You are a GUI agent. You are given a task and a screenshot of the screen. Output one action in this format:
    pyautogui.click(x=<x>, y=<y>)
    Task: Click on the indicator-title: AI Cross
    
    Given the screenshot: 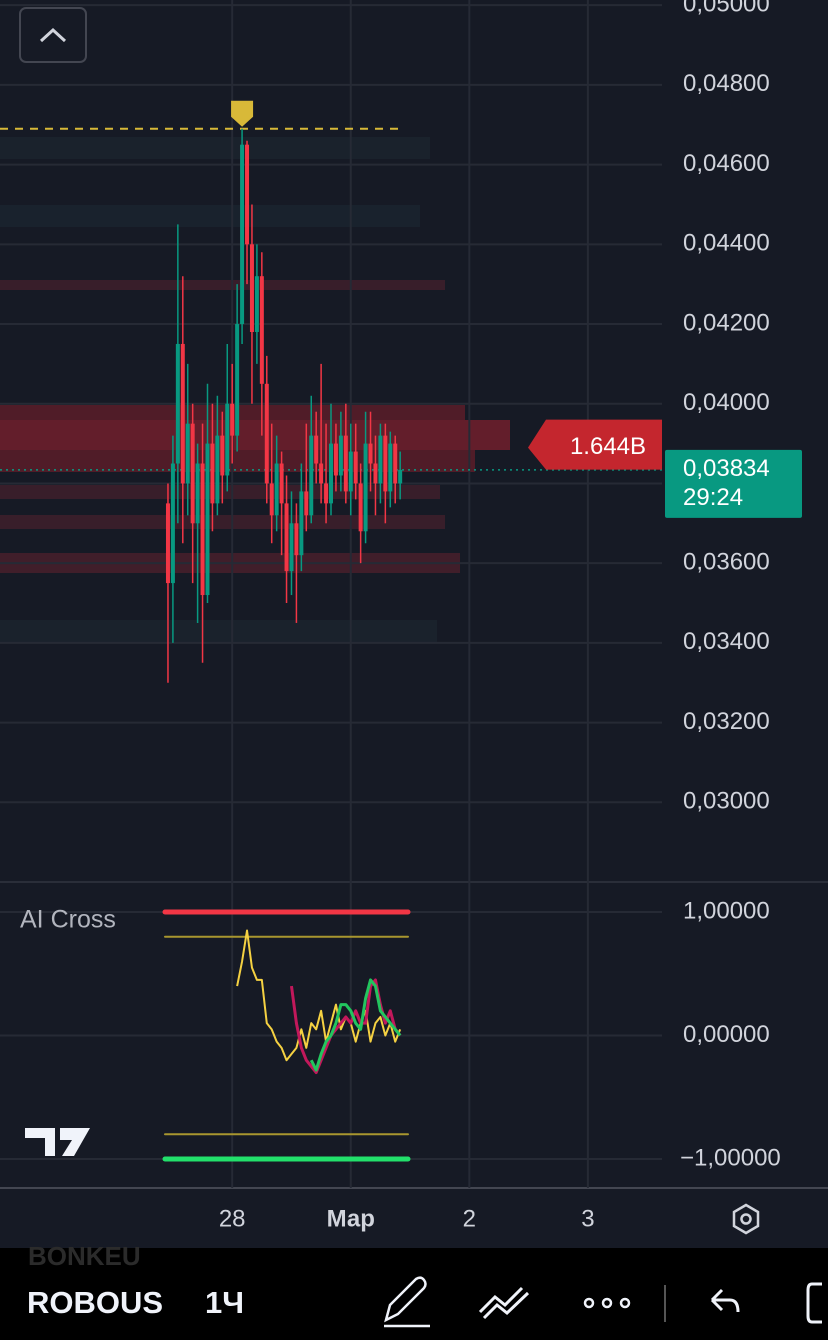 What is the action you would take?
    pyautogui.click(x=68, y=920)
    